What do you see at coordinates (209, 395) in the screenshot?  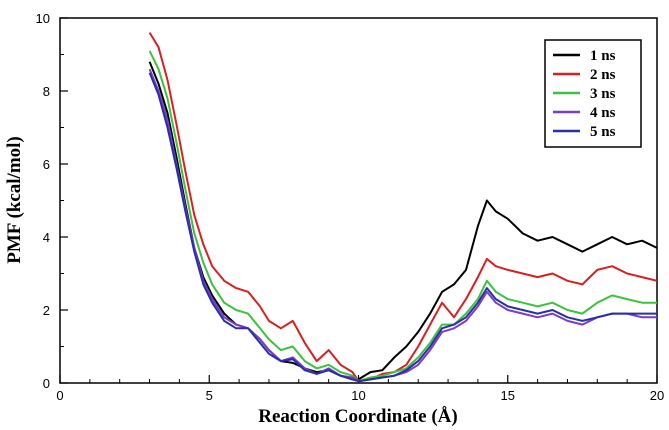 I see `x-tick-label: 5` at bounding box center [209, 395].